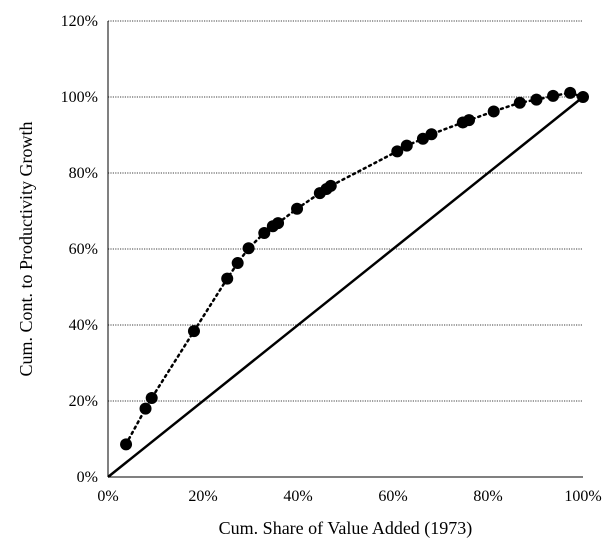  Describe the element at coordinates (487, 496) in the screenshot. I see `x-tick-label: 80%` at that location.